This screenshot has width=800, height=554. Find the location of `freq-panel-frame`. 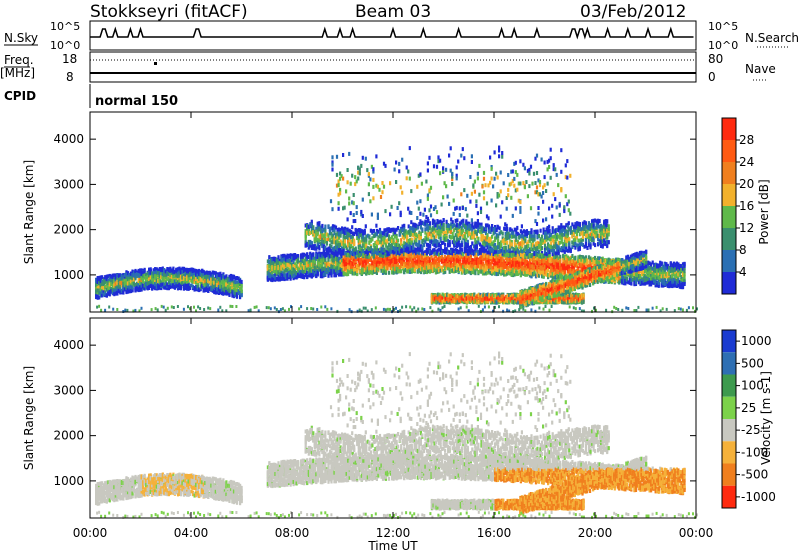

freq-panel-frame is located at coordinates (393, 67).